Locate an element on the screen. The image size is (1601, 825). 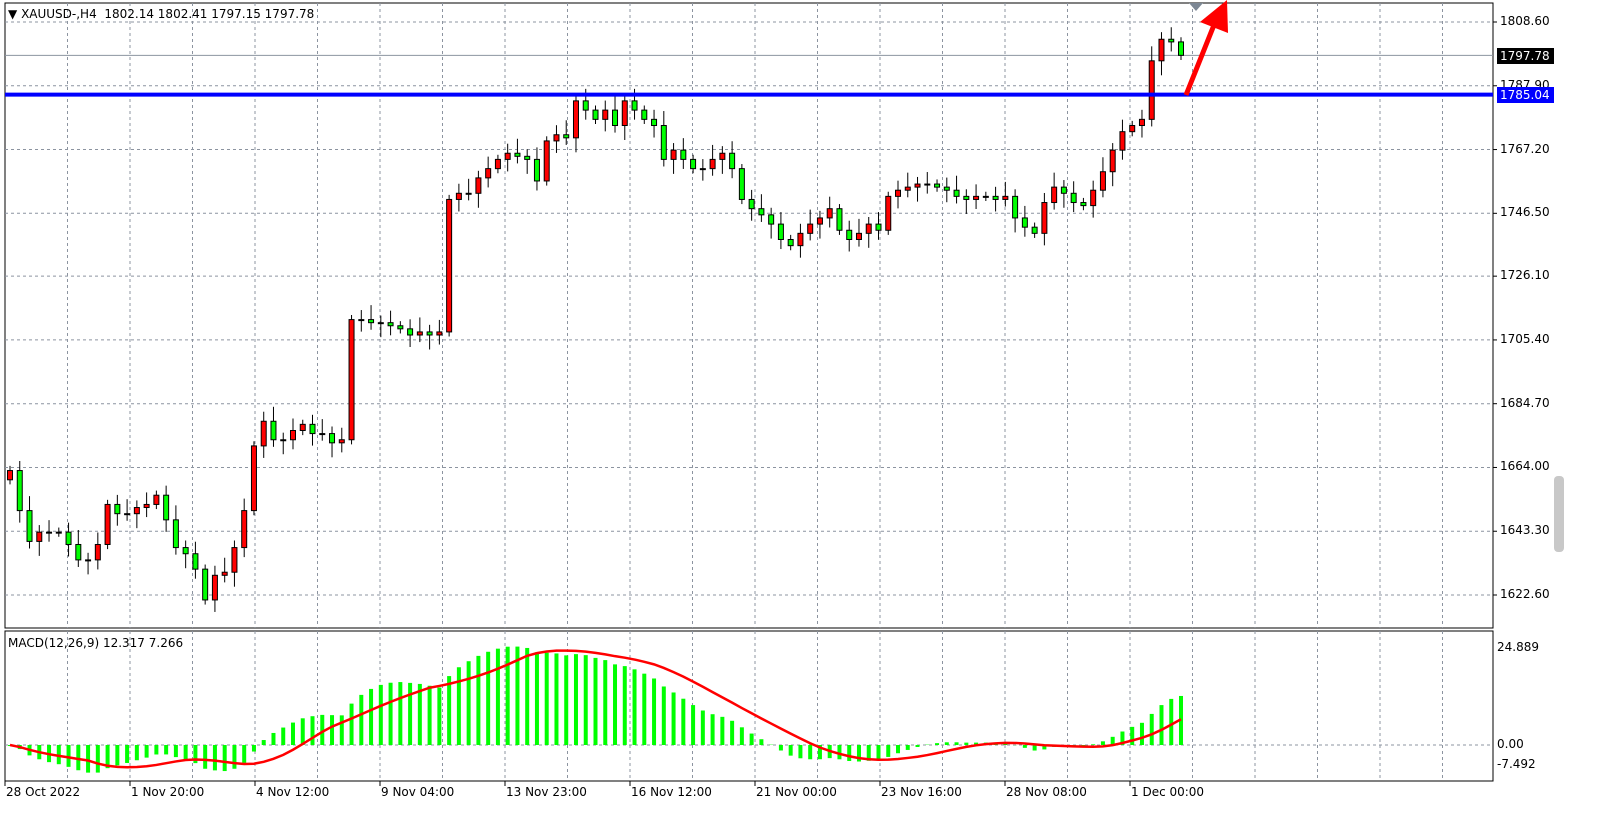
macd-signal-line is located at coordinates (595, 709).